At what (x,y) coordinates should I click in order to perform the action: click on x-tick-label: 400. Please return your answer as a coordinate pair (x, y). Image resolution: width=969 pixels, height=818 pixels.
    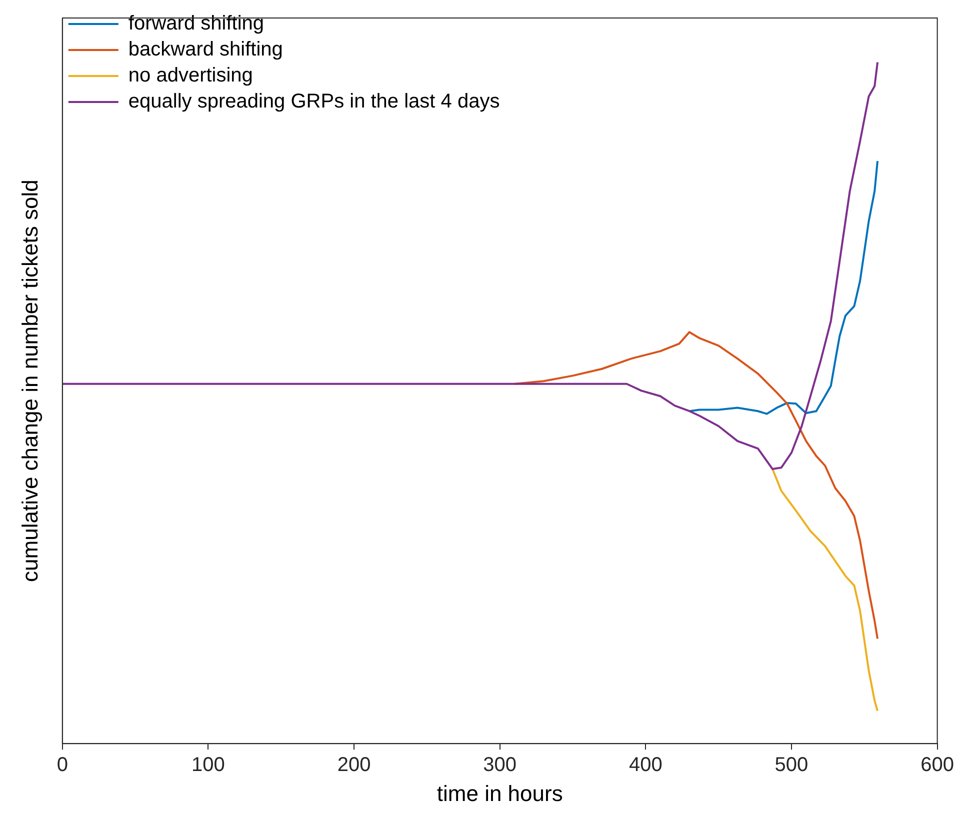
    Looking at the image, I should click on (645, 765).